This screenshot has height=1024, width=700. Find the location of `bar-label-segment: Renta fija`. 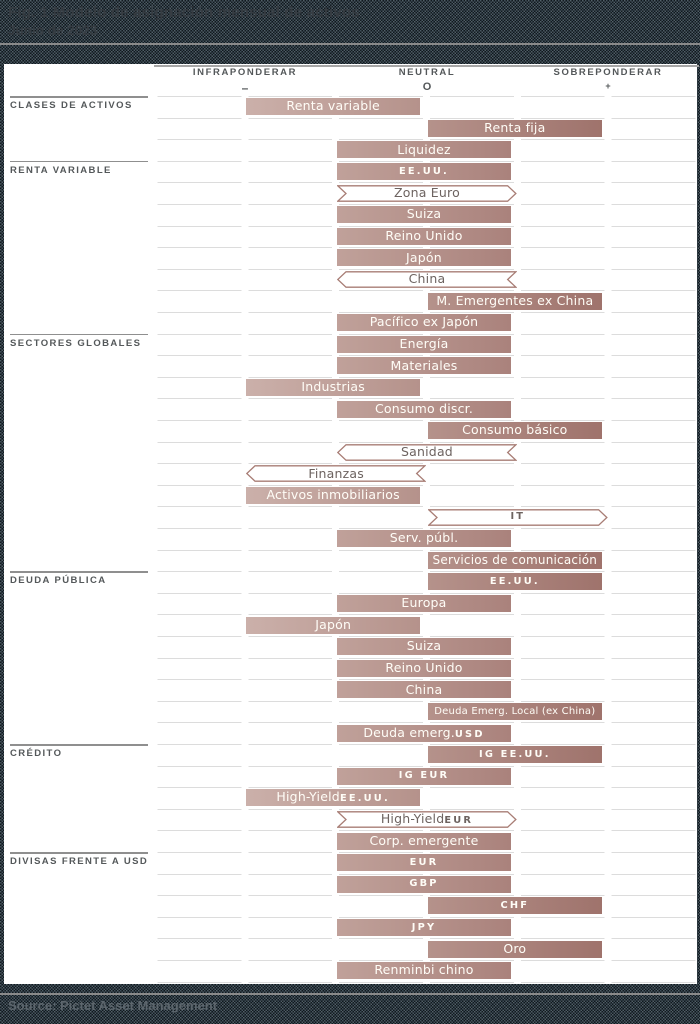

bar-label-segment: Renta fija is located at coordinates (515, 128).